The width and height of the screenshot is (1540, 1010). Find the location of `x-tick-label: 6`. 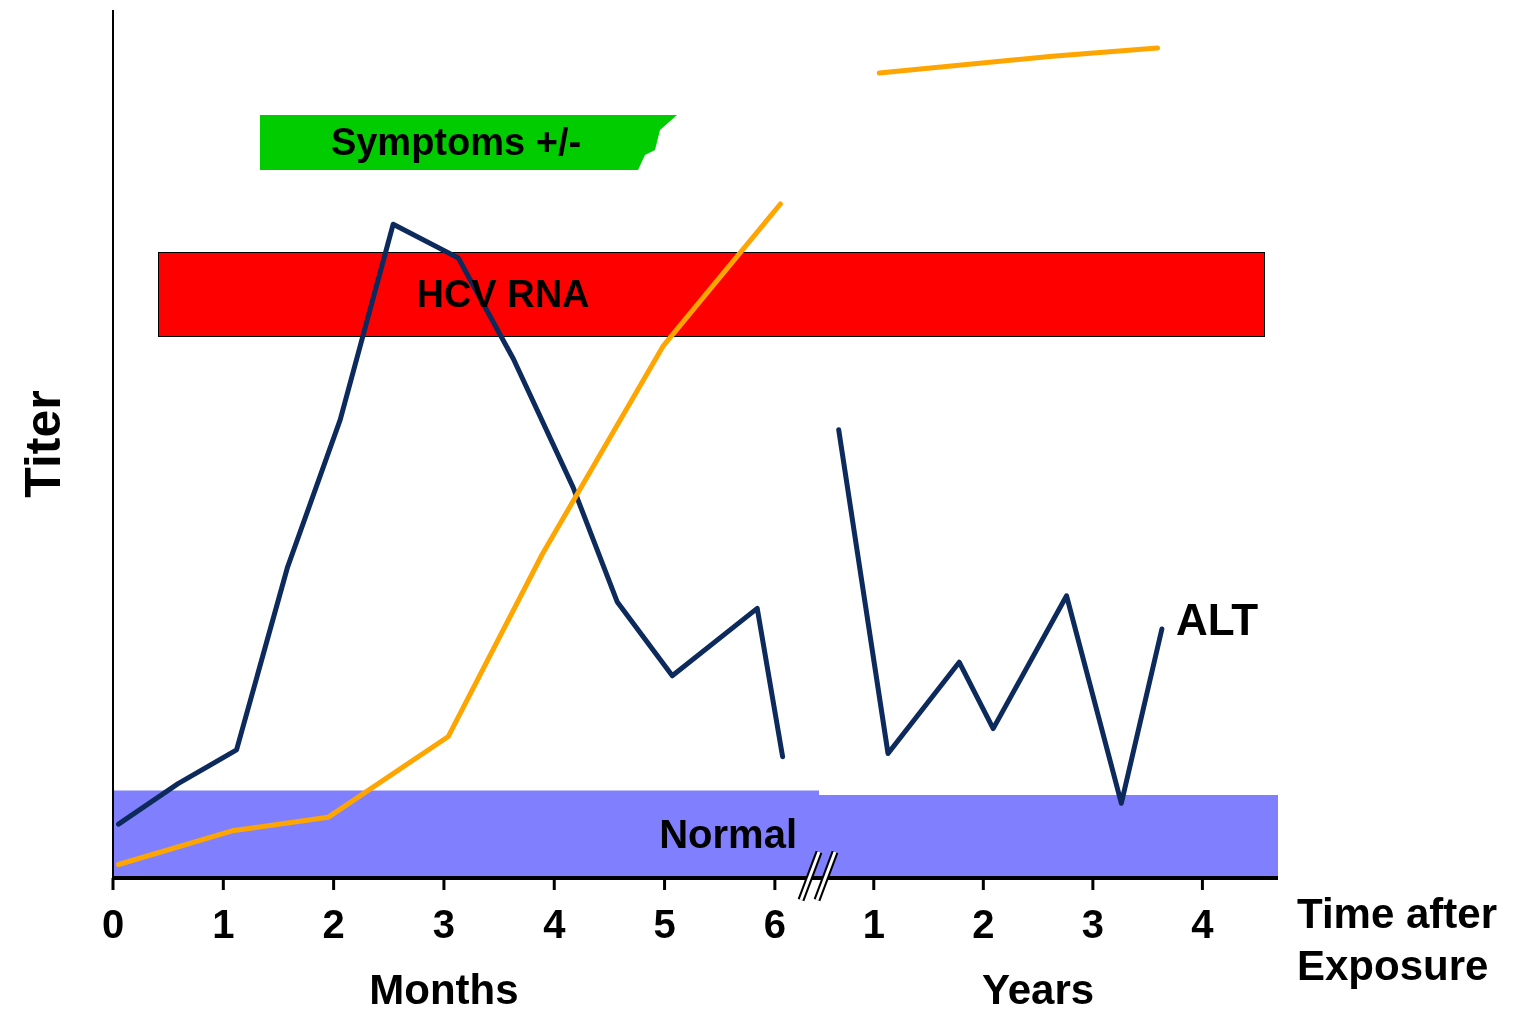

x-tick-label: 6 is located at coordinates (774, 924).